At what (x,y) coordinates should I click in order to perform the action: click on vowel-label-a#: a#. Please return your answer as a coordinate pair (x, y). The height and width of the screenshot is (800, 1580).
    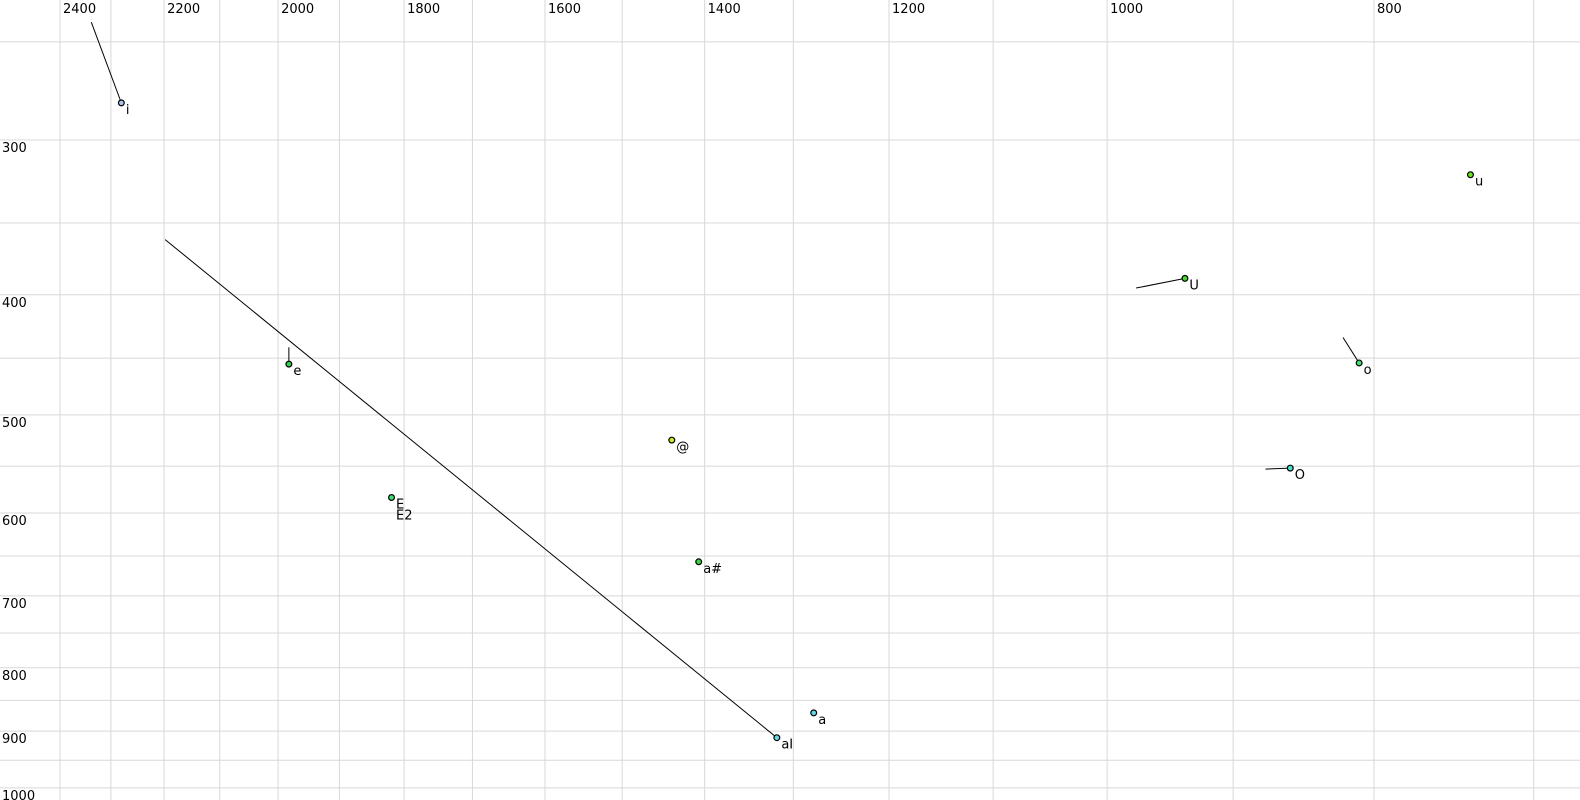
    Looking at the image, I should click on (712, 569).